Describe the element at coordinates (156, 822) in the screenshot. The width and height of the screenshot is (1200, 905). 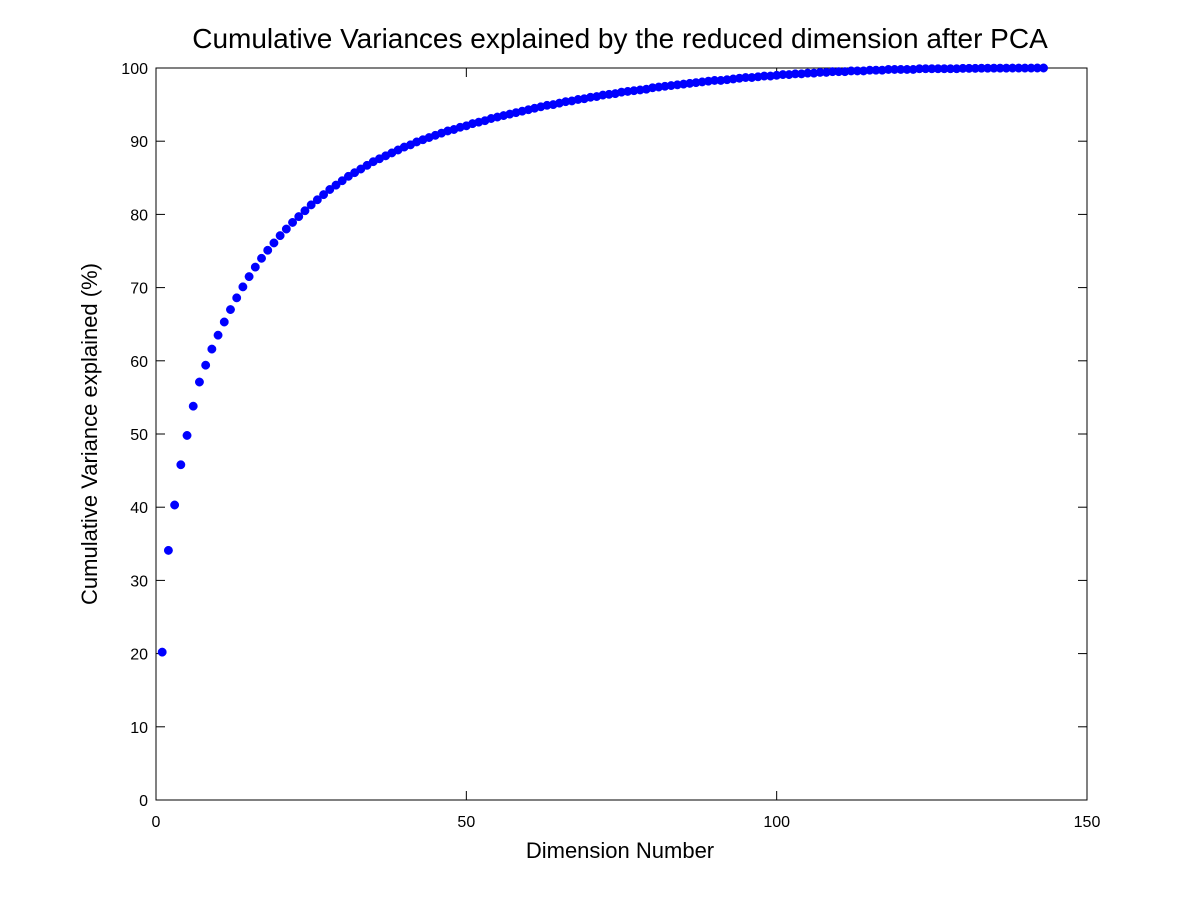
I see `x-tick-label: 0` at that location.